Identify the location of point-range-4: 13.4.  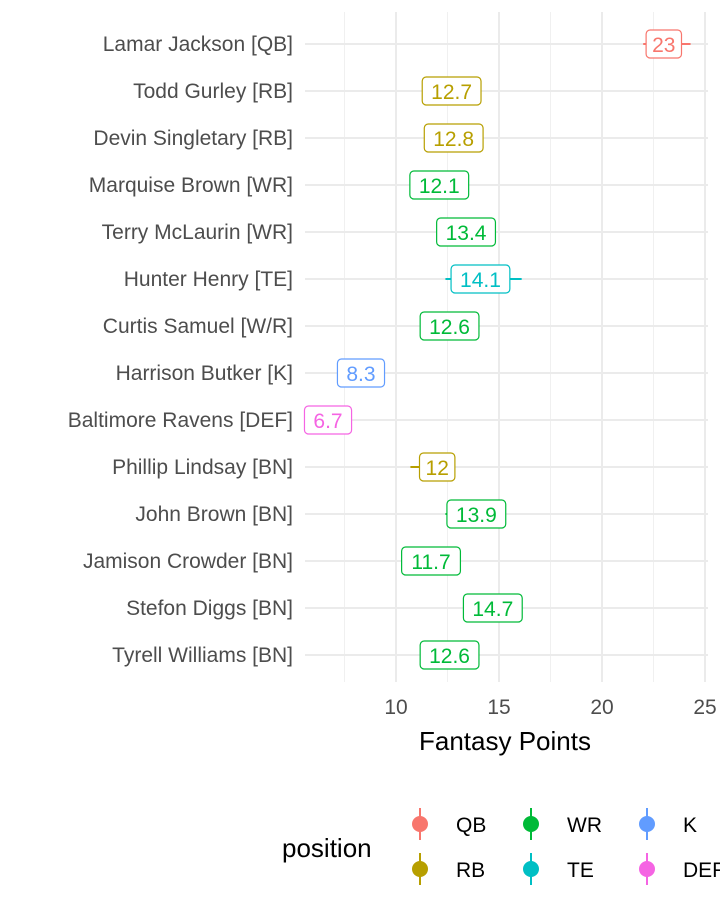
(466, 232).